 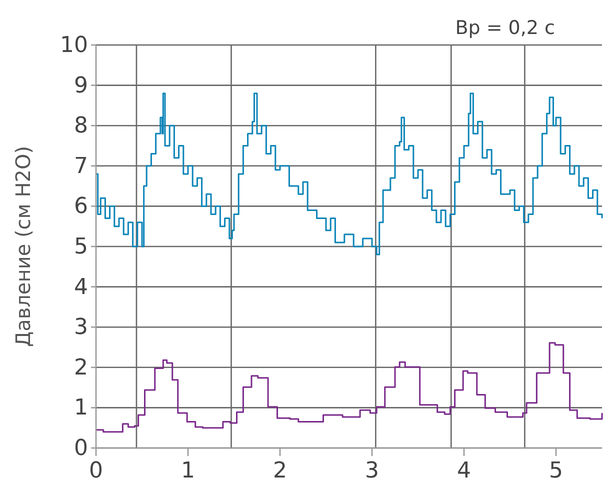 What do you see at coordinates (74, 45) in the screenshot?
I see `y-tick-label: 10` at bounding box center [74, 45].